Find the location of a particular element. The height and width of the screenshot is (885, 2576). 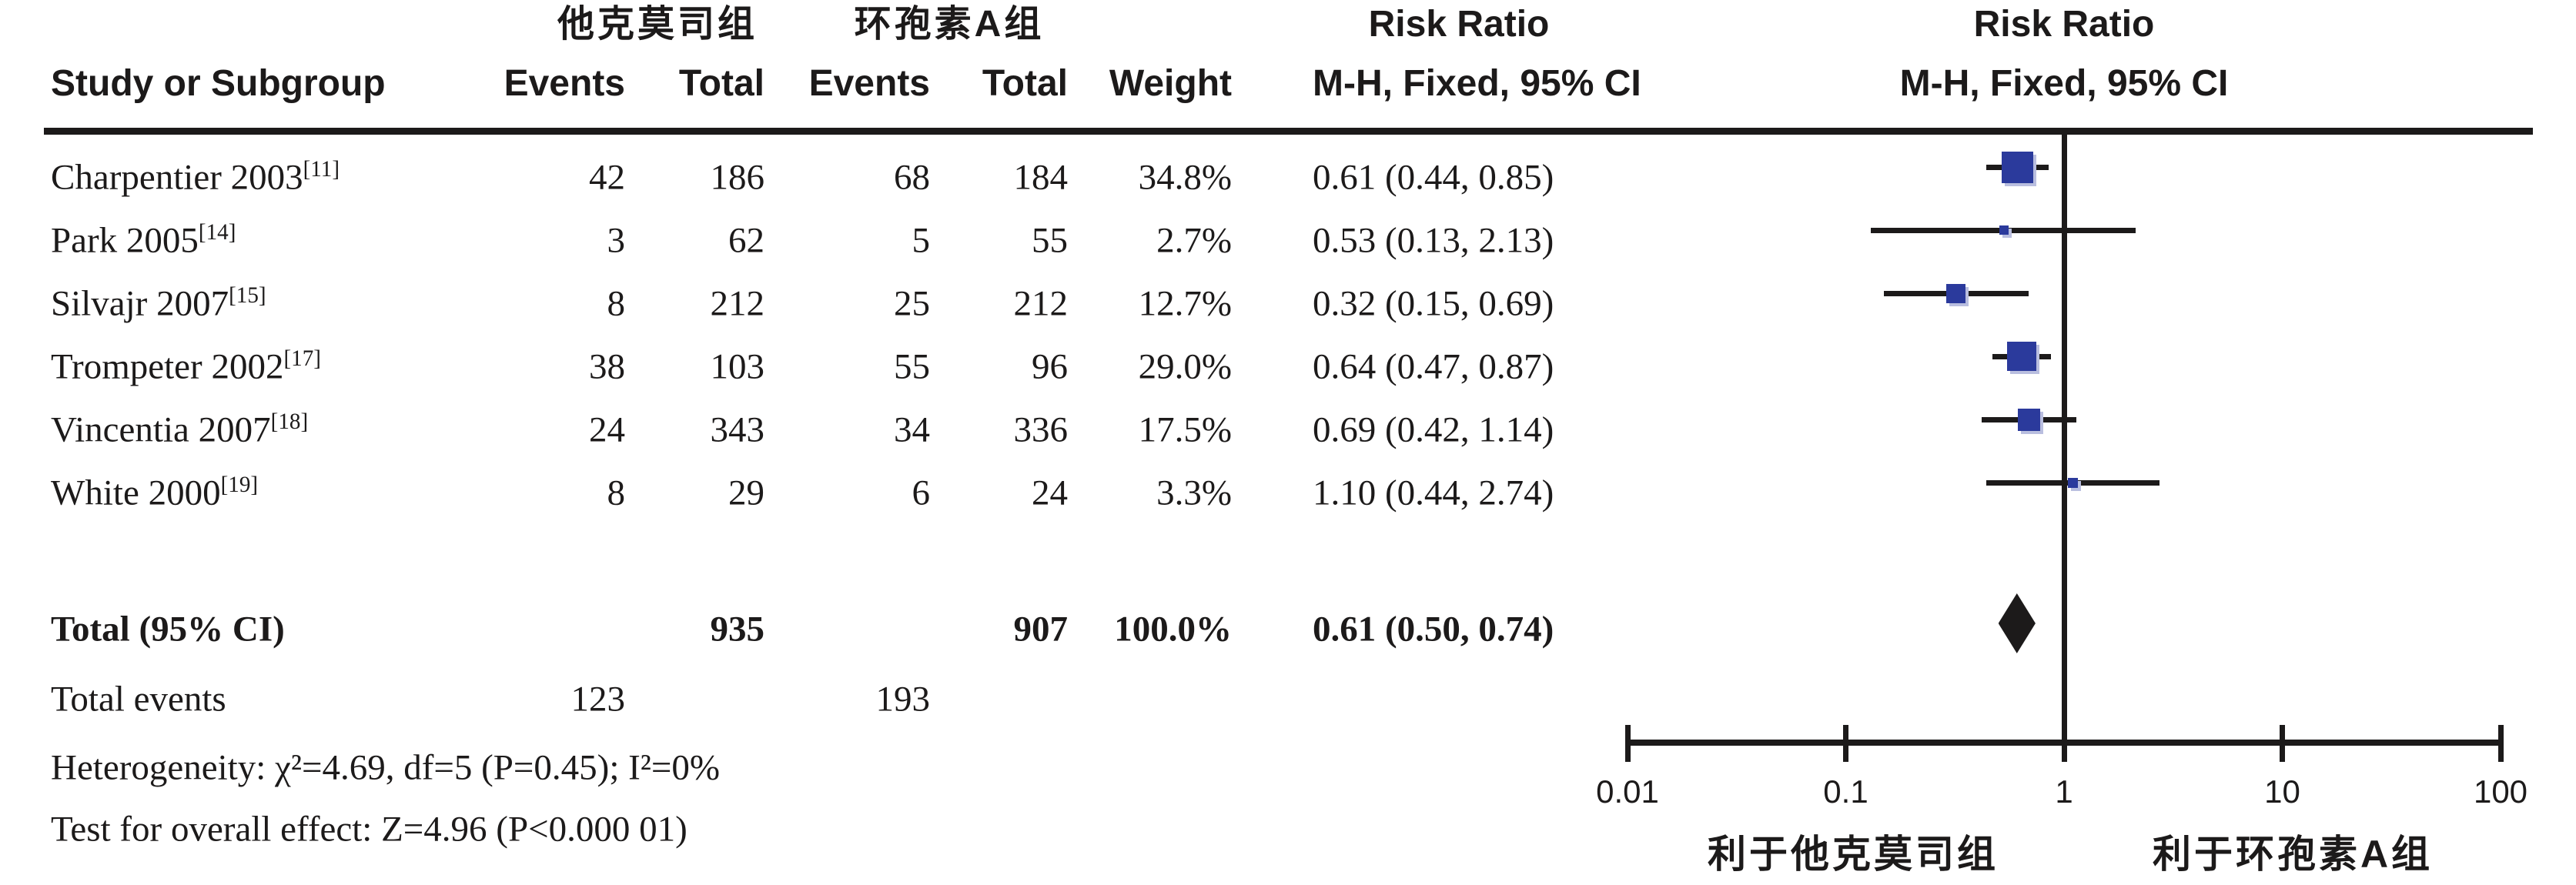

study-events2: 6 is located at coordinates (922, 493).